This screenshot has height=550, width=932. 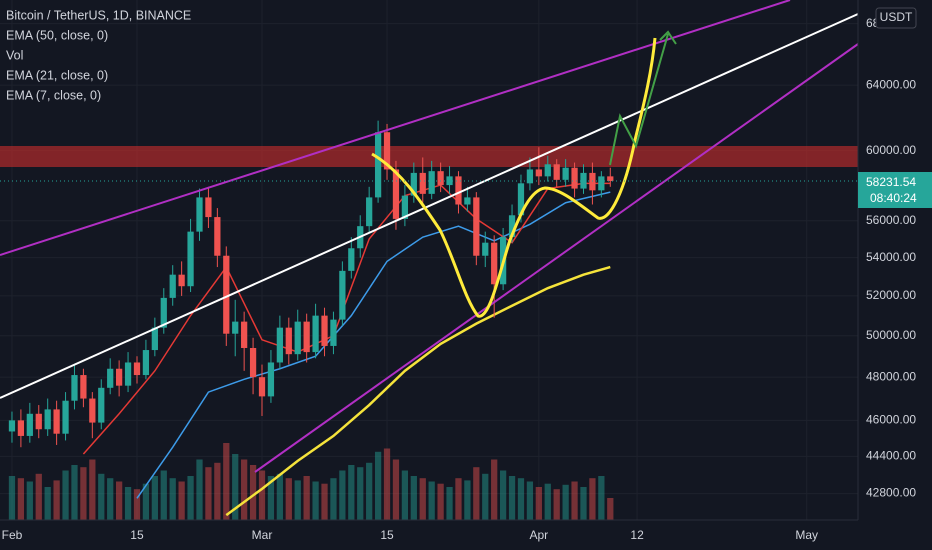 What do you see at coordinates (891, 257) in the screenshot?
I see `y-tick-label: 54000.00` at bounding box center [891, 257].